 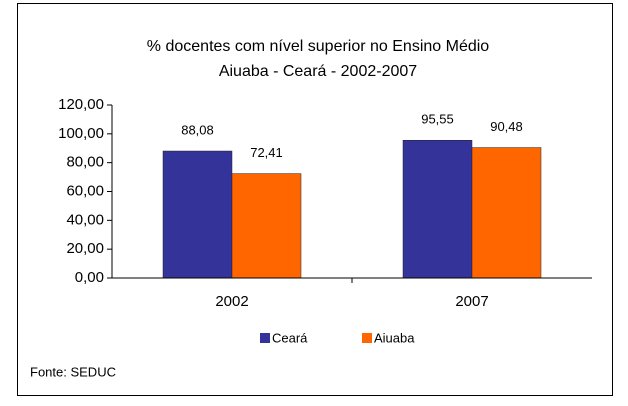 I want to click on y-tick-label: 120,00, so click(x=81, y=104).